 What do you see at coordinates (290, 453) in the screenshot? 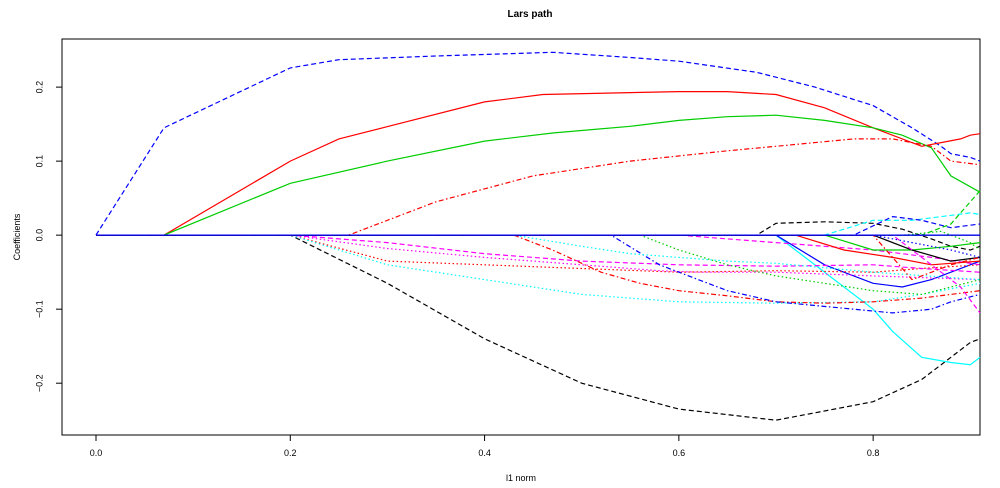
I see `x-tick-label: 0.2` at bounding box center [290, 453].